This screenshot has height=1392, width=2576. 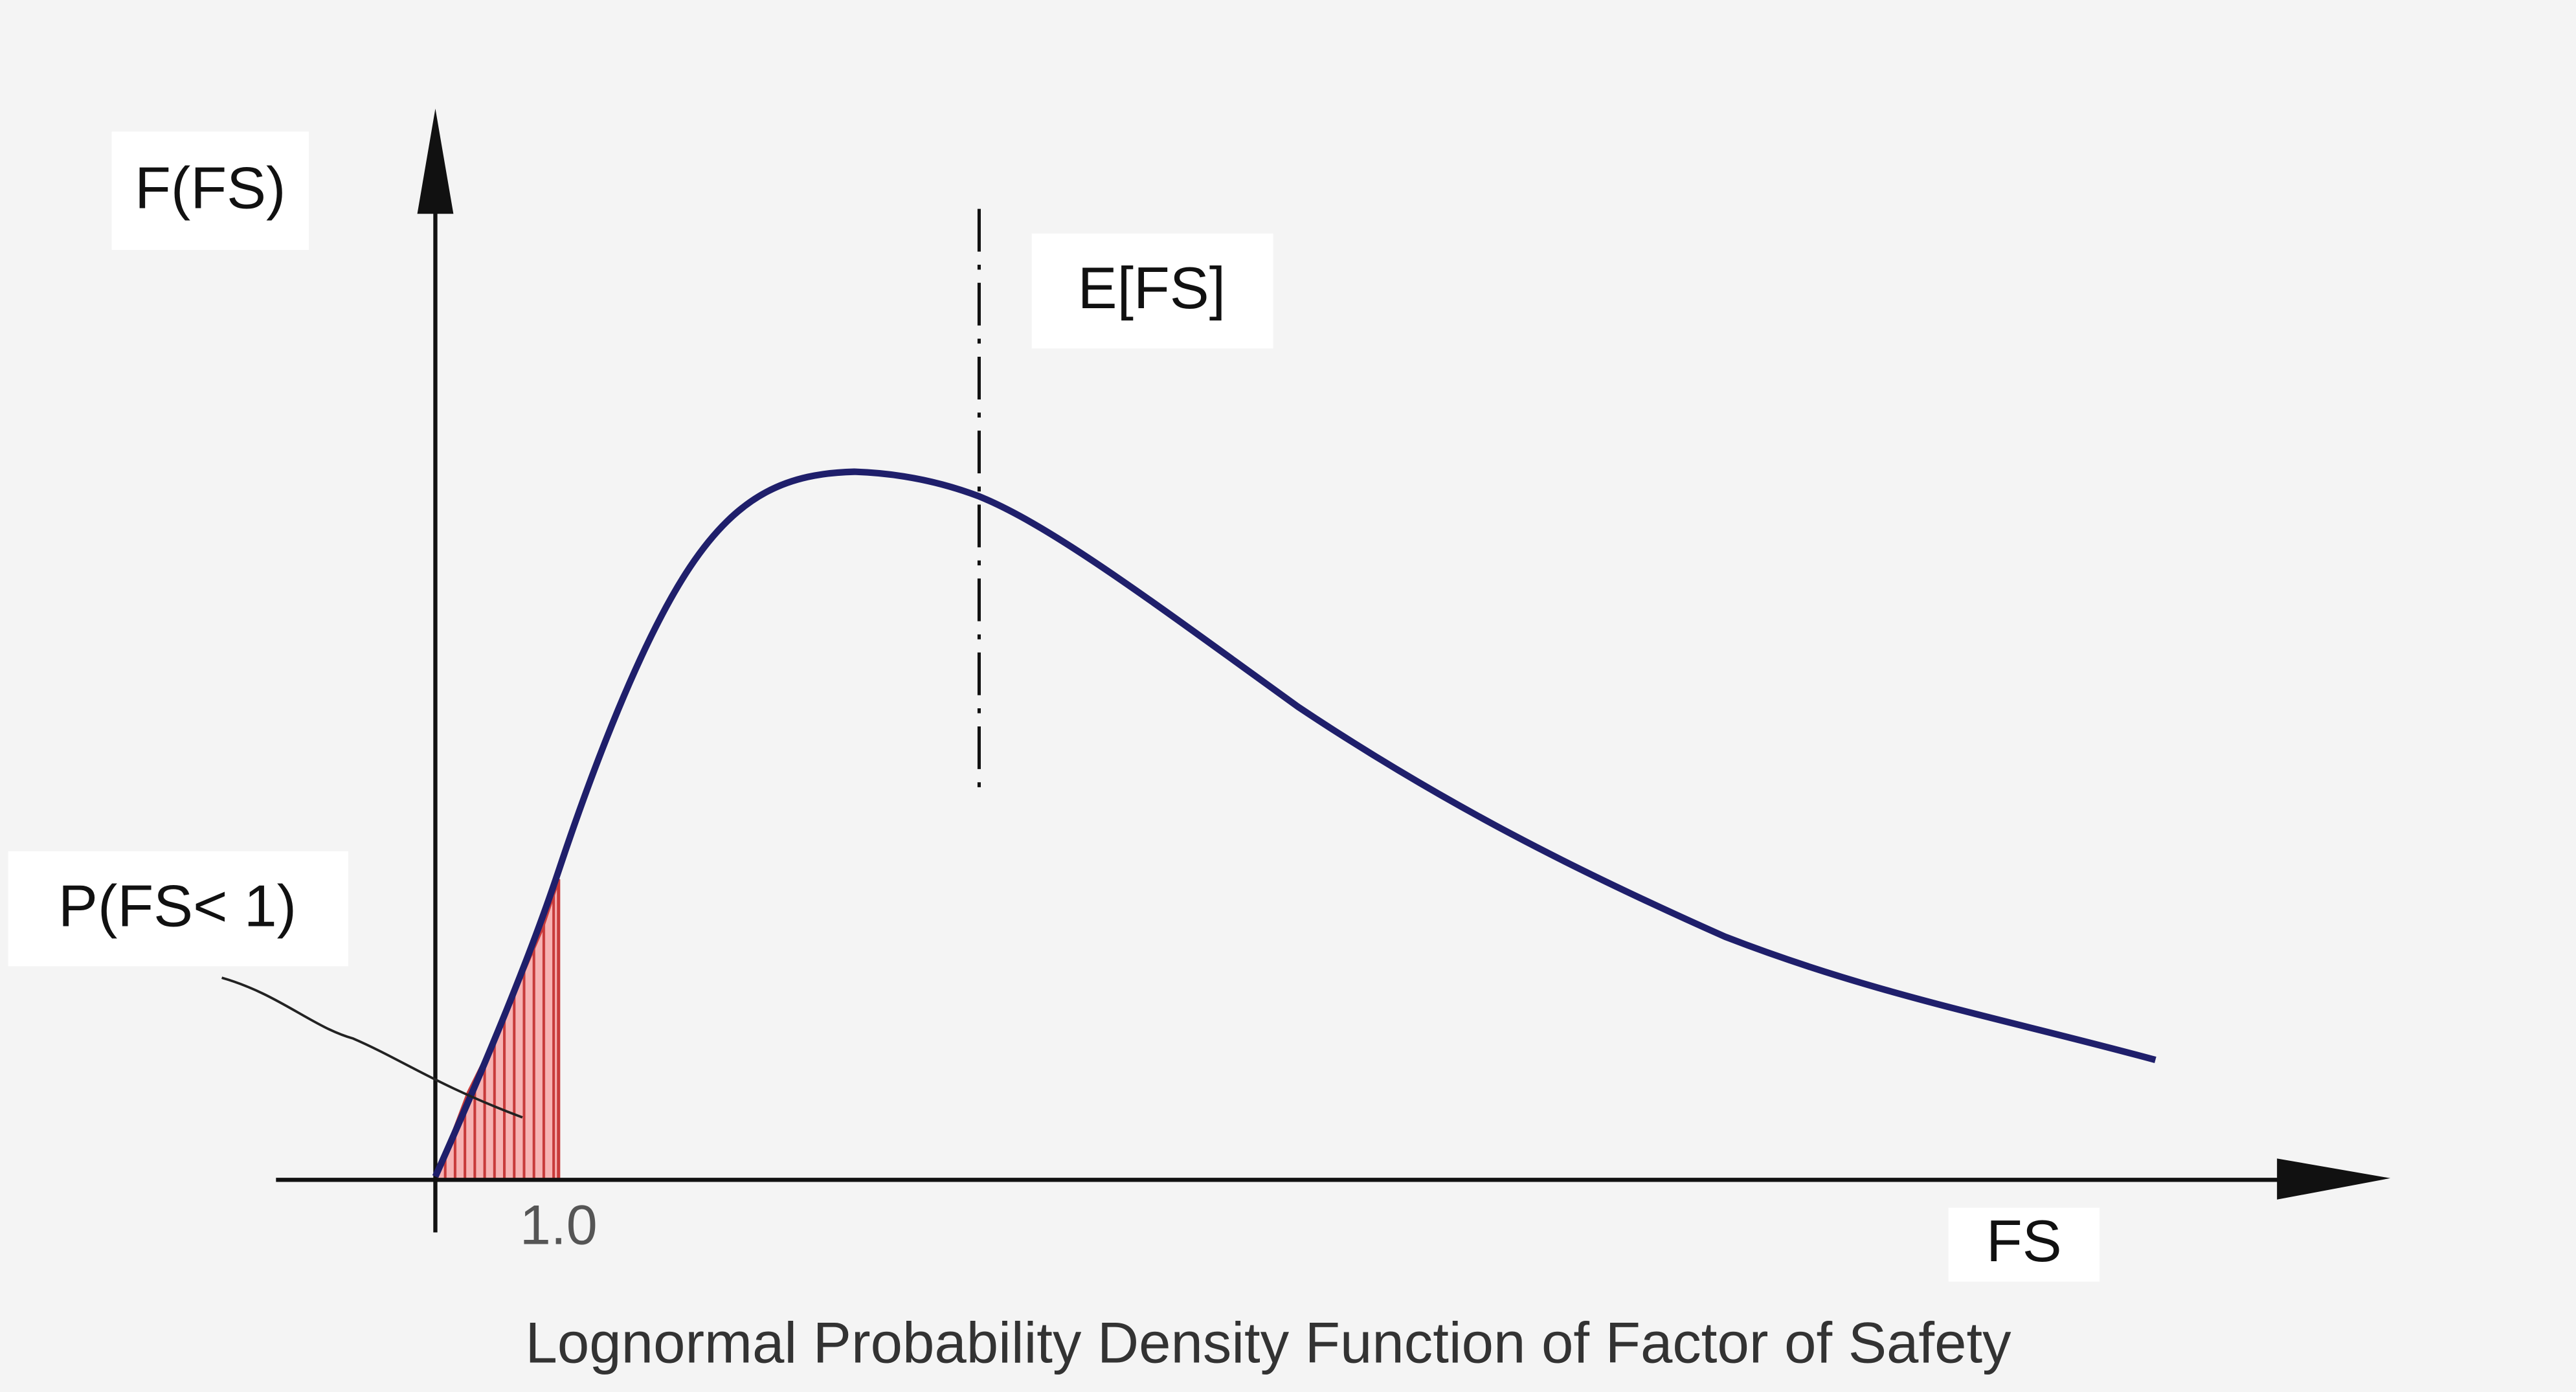 I want to click on leader-line, so click(x=372, y=1047).